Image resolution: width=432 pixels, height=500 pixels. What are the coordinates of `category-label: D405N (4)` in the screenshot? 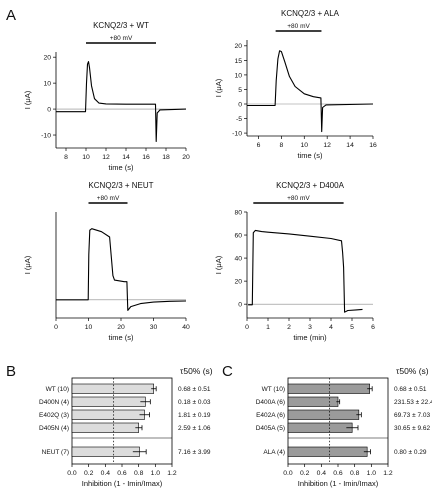 It's located at (54, 428).